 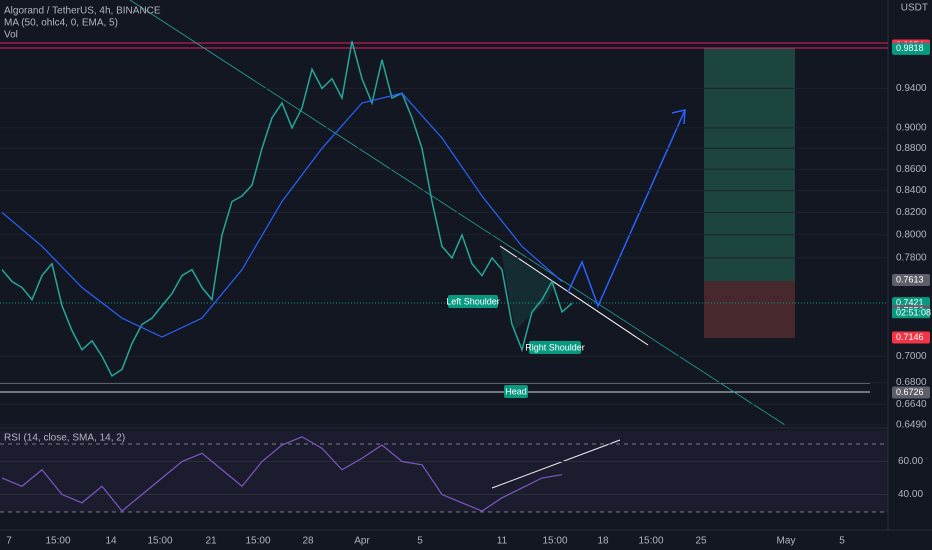 I want to click on neckline, so click(x=574, y=295).